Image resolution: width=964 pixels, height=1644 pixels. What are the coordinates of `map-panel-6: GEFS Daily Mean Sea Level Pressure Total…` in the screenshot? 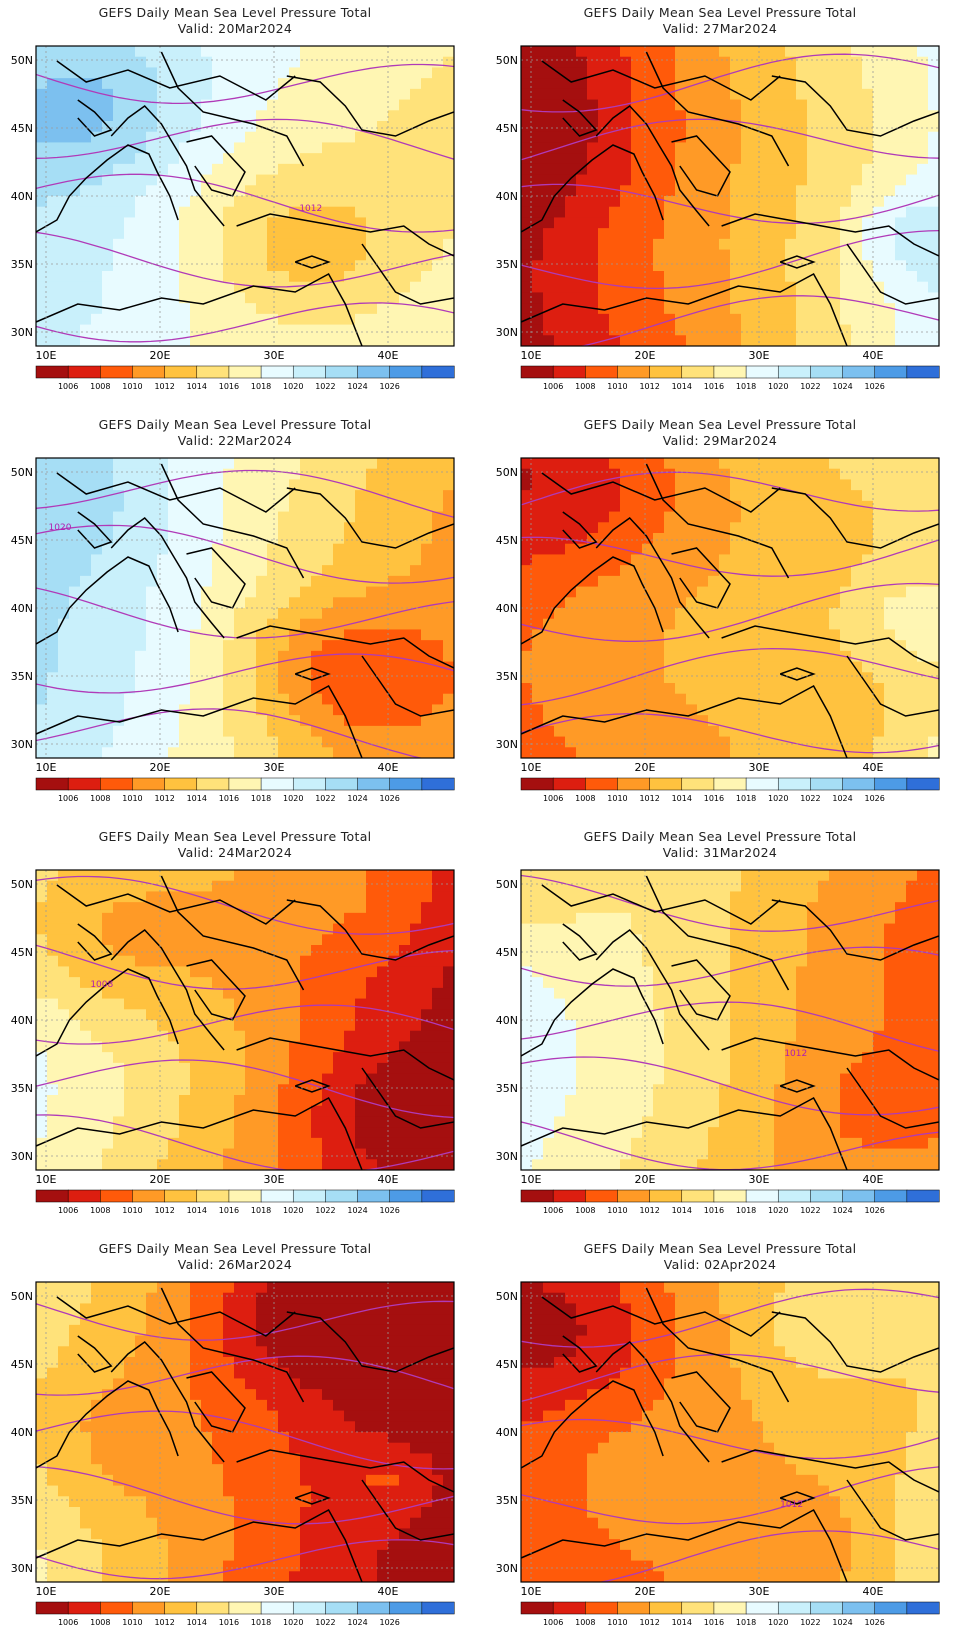 It's located at (720, 1028).